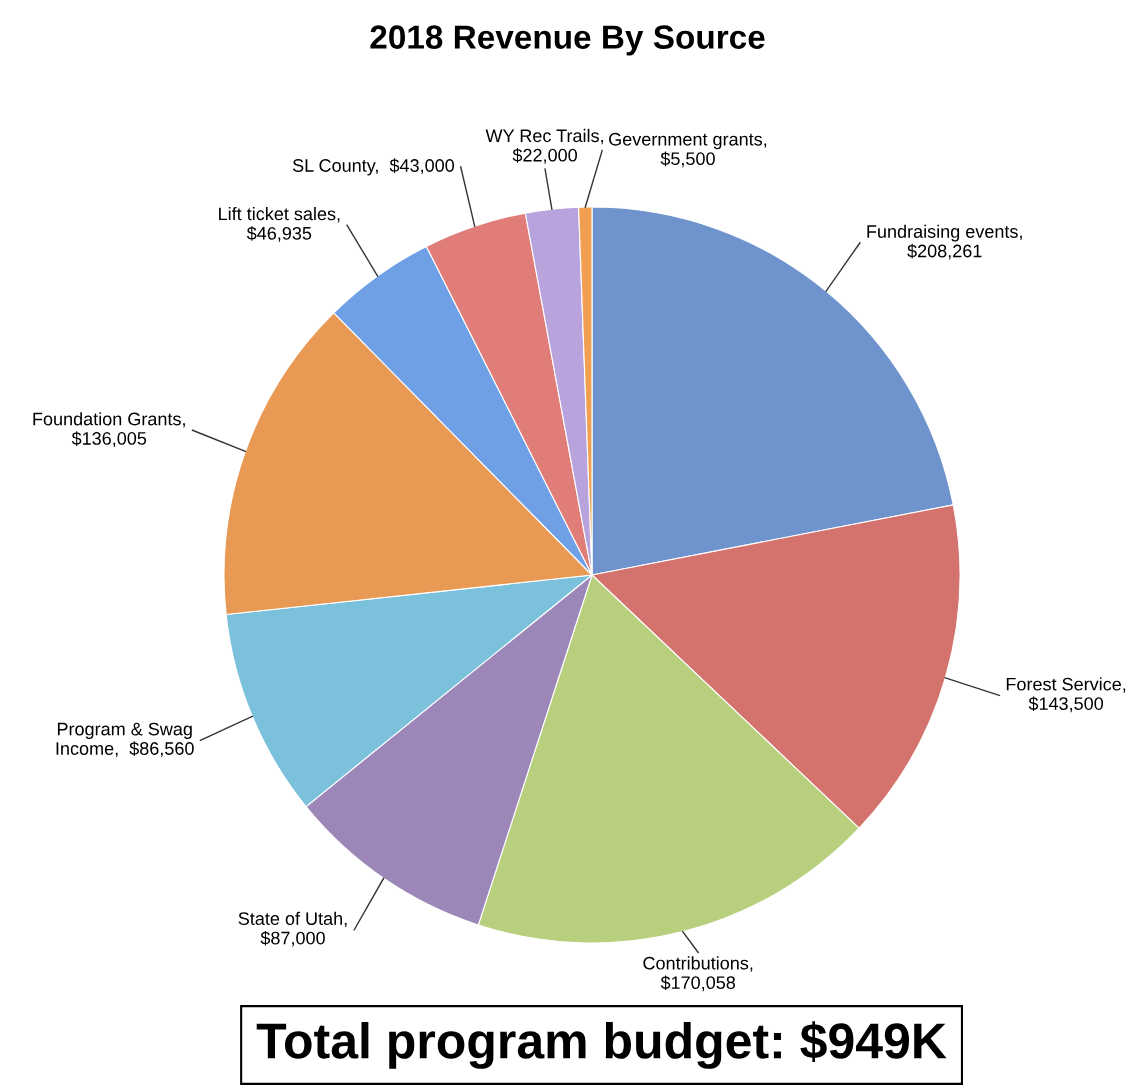  I want to click on slice-label: Fundraising events, $208,261, so click(944, 242).